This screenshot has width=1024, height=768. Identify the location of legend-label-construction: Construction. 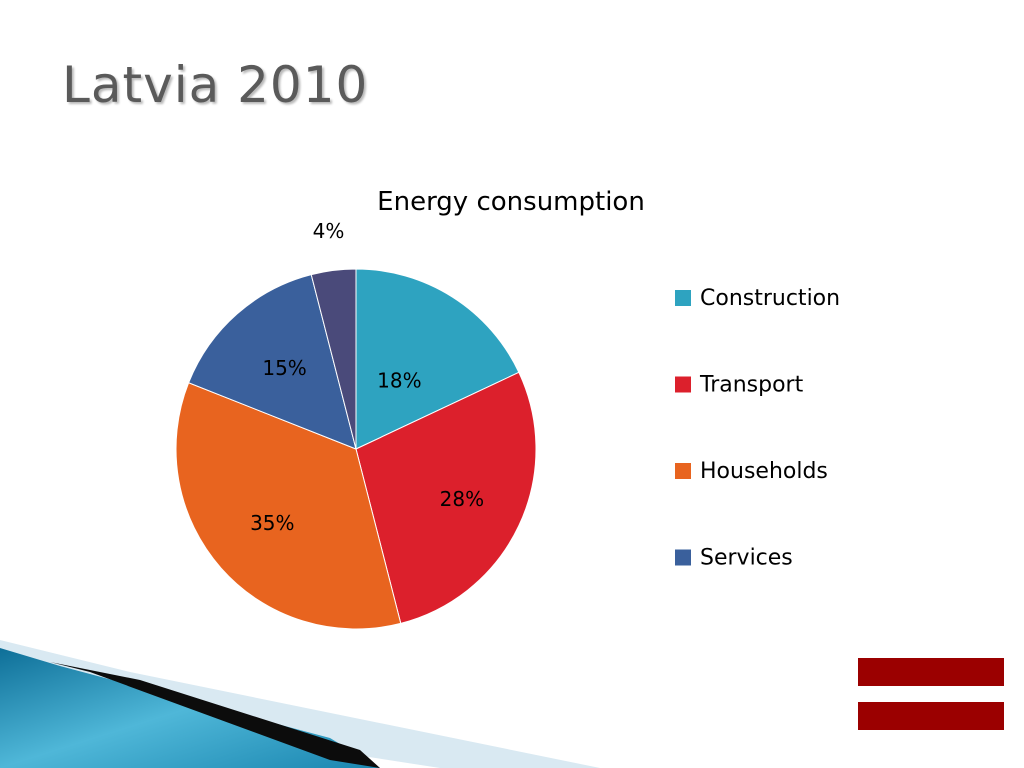
(770, 298).